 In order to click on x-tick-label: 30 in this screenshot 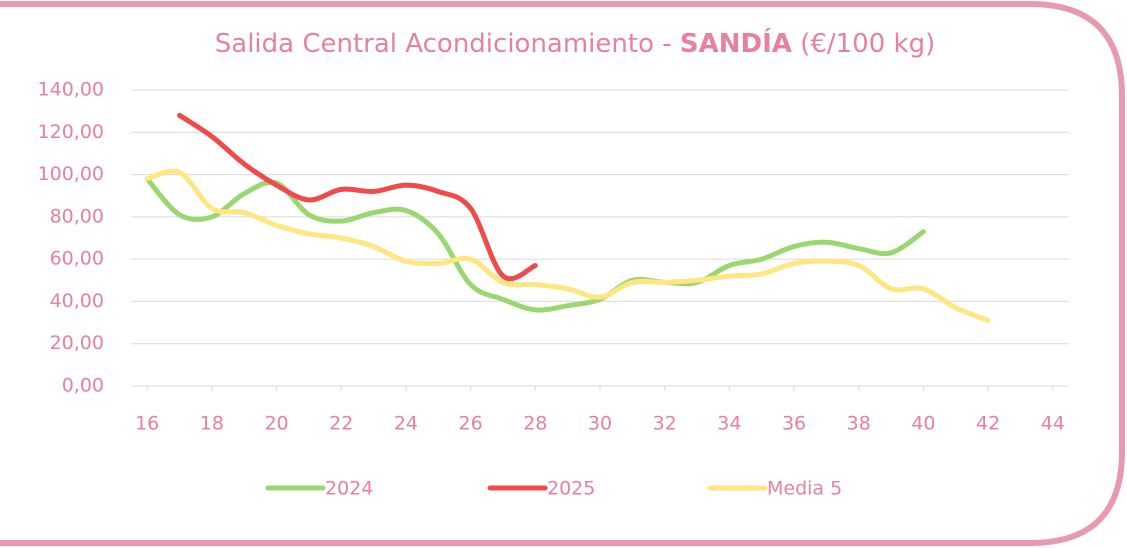, I will do `click(600, 424)`.